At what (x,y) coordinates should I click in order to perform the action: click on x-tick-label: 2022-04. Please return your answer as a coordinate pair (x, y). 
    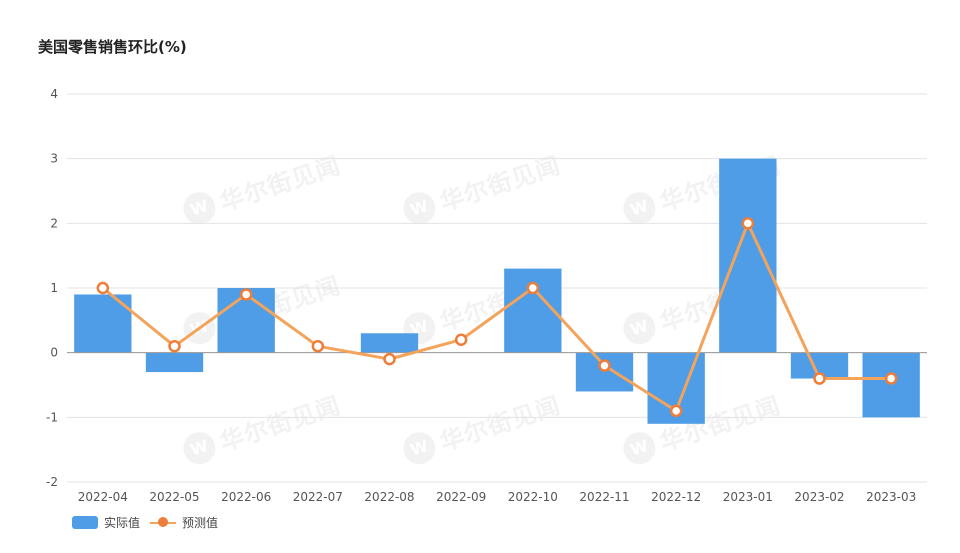
    Looking at the image, I should click on (103, 497).